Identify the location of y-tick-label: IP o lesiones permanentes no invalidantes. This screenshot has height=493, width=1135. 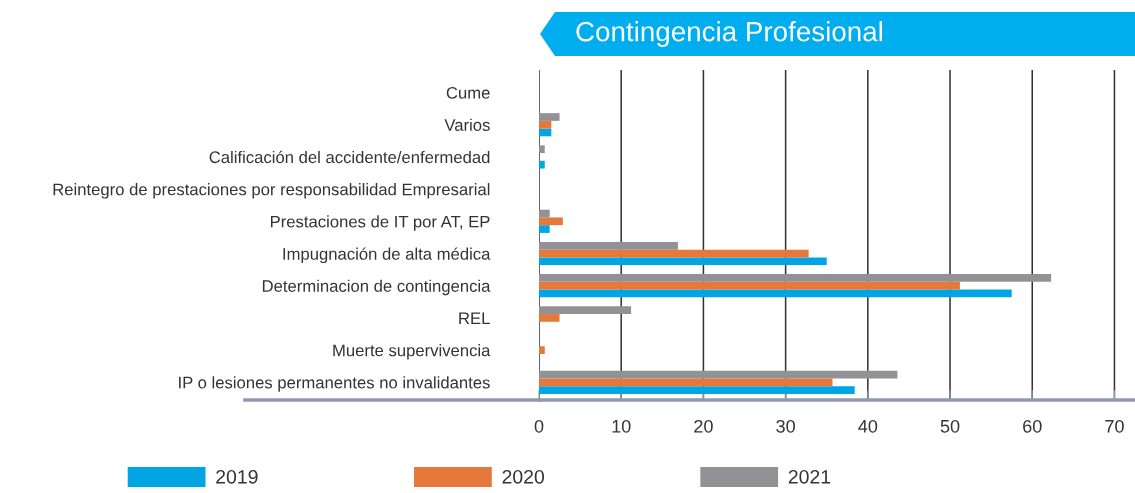
(334, 384).